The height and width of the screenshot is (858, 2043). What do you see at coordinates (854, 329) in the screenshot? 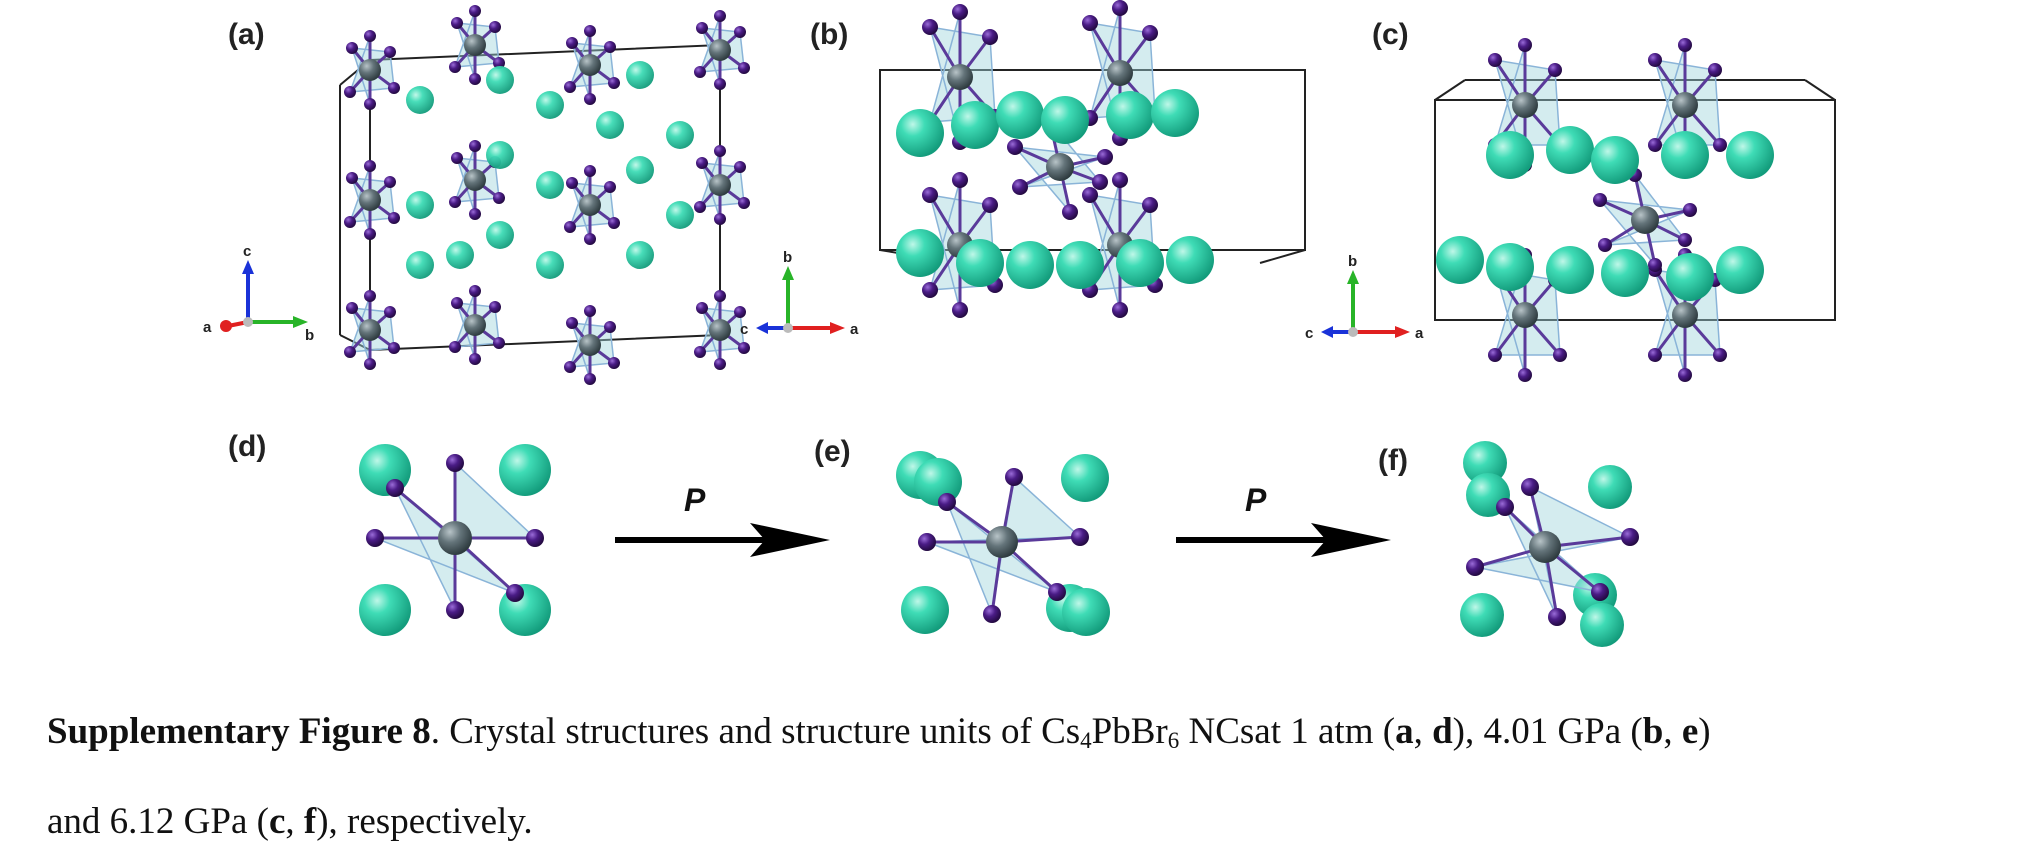
I see `axis-label-b-right: a` at bounding box center [854, 329].